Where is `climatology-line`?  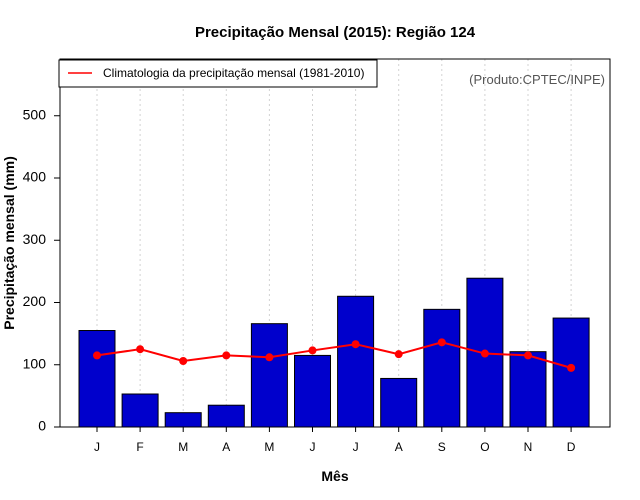 climatology-line is located at coordinates (334, 355).